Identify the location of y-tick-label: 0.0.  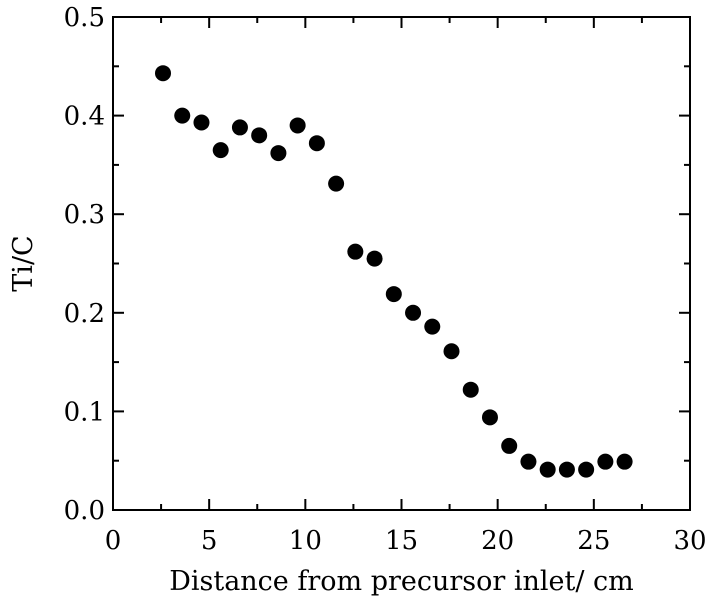
(84, 511).